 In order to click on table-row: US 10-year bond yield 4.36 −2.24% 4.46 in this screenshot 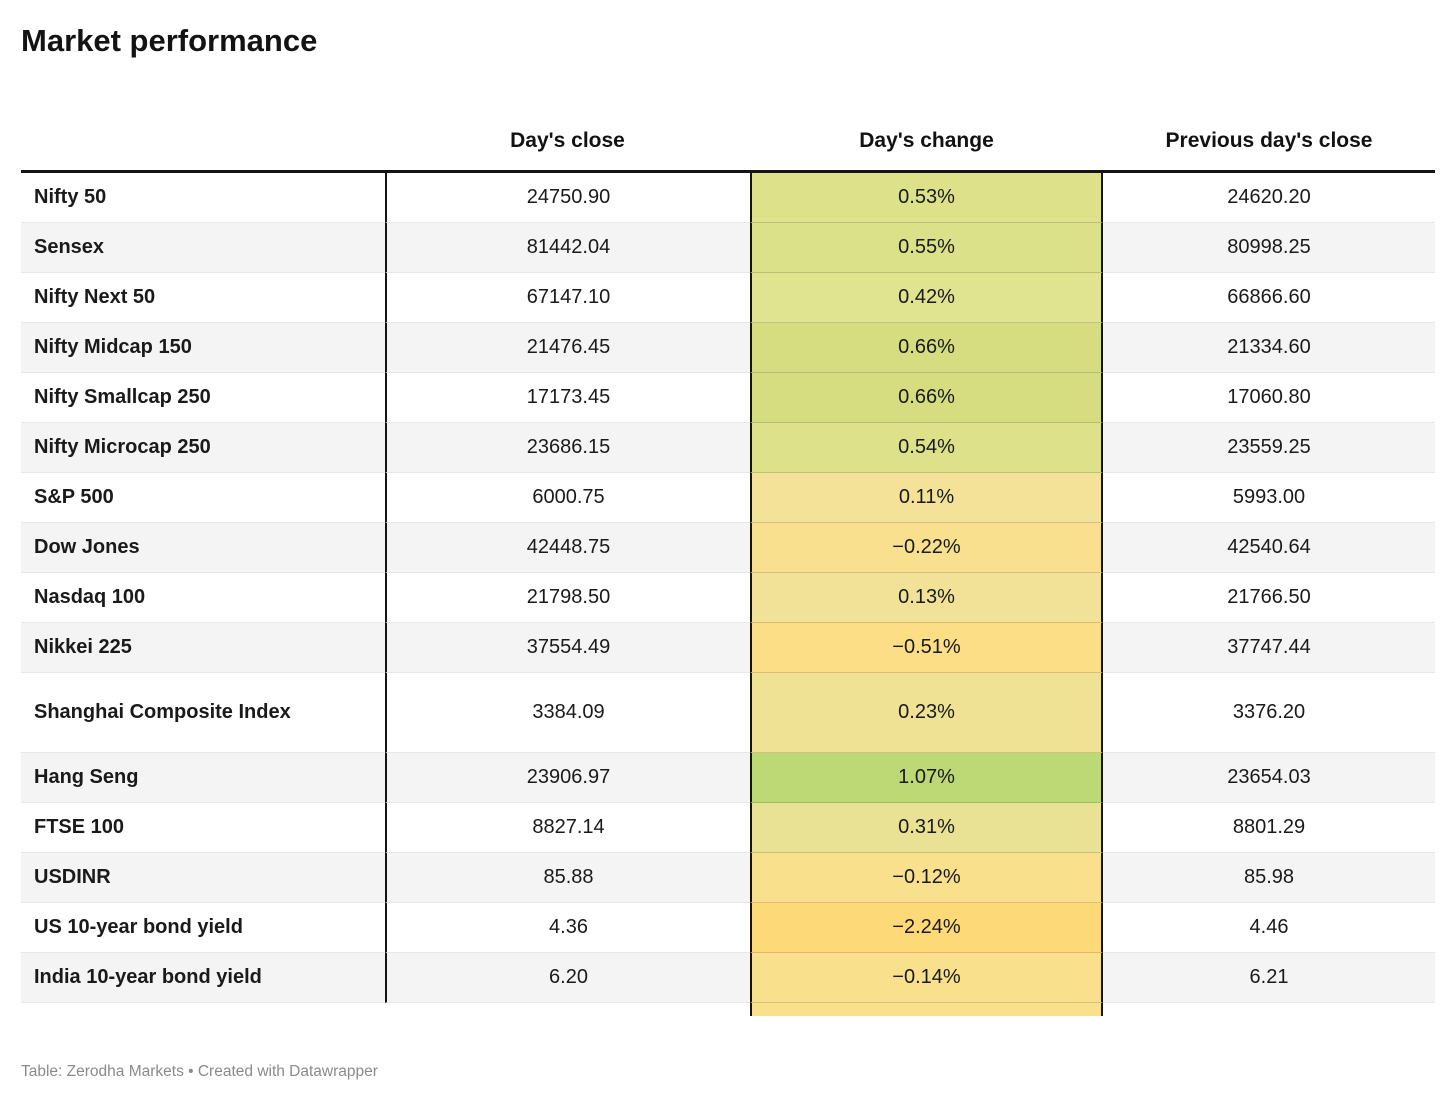, I will do `click(728, 928)`.